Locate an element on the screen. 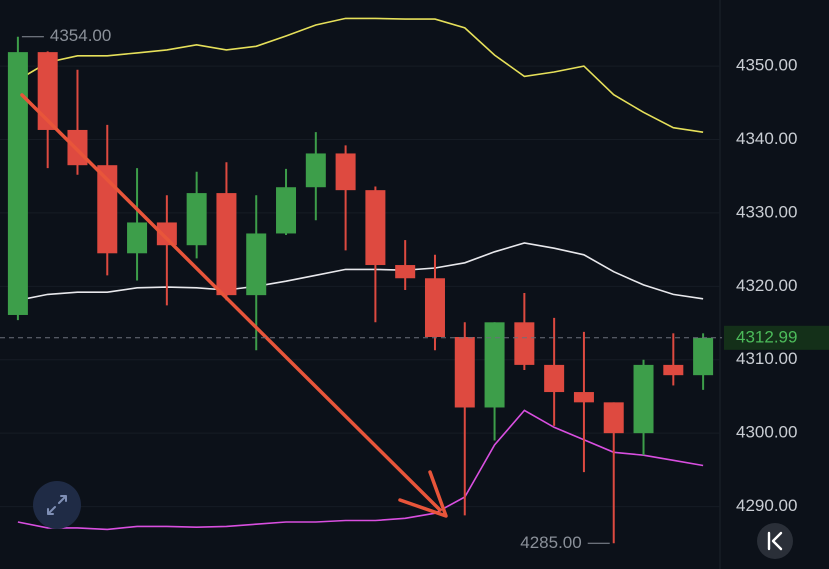 Image resolution: width=829 pixels, height=569 pixels. arrow-head is located at coordinates (423, 494).